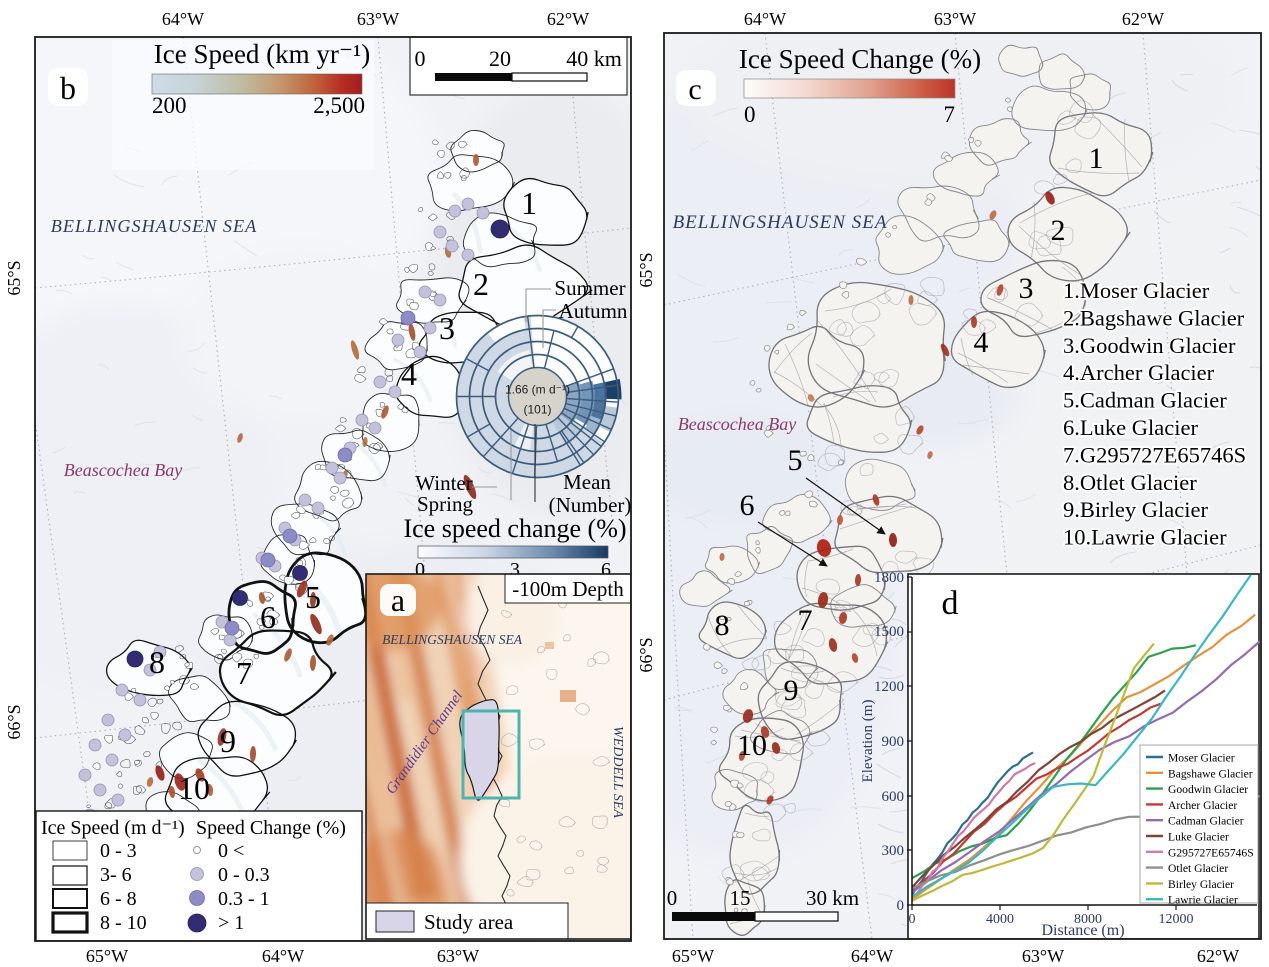 Image resolution: width=1269 pixels, height=967 pixels. I want to click on svg-text: Ice Speed (km yr⁻¹), so click(262, 54).